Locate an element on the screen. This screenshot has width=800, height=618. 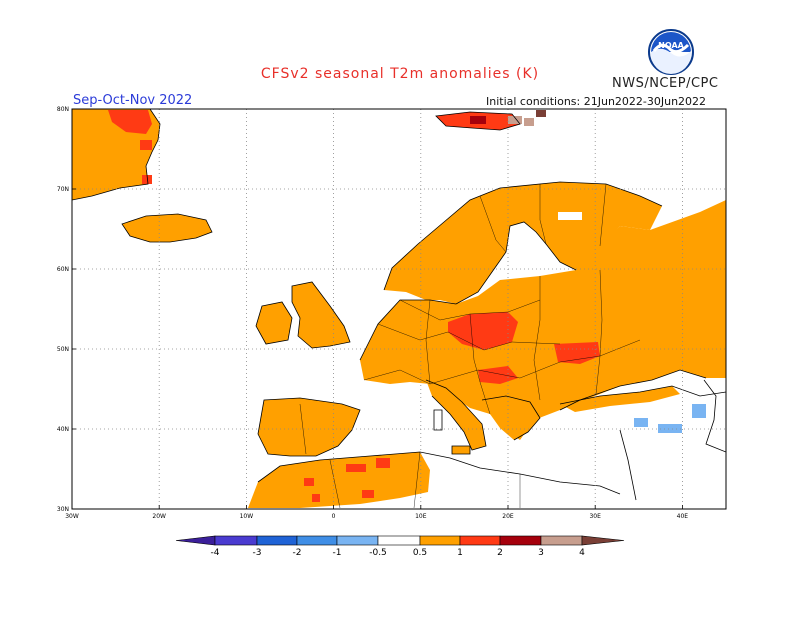
scandinavia-coastline is located at coordinates (523, 236).